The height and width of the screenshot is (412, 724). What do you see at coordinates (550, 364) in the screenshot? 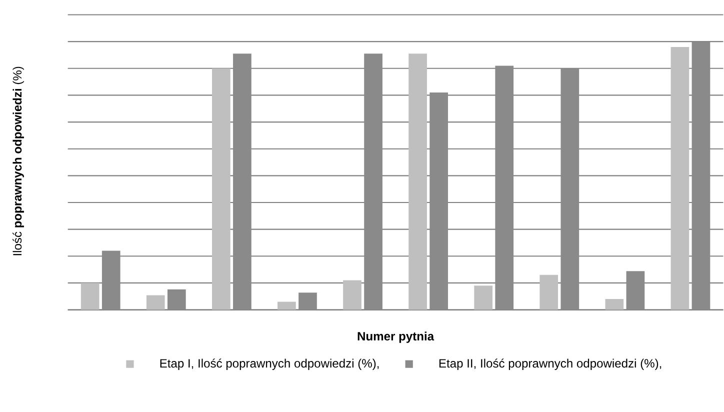
I see `legend-label: Etap II, Ilość poprawnych odpowiedzi (%),` at bounding box center [550, 364].